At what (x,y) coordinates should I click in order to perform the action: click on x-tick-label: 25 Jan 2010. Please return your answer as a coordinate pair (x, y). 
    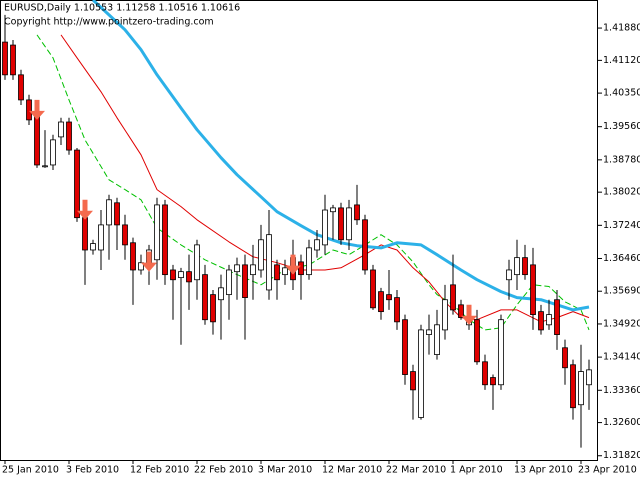
    Looking at the image, I should click on (30, 470).